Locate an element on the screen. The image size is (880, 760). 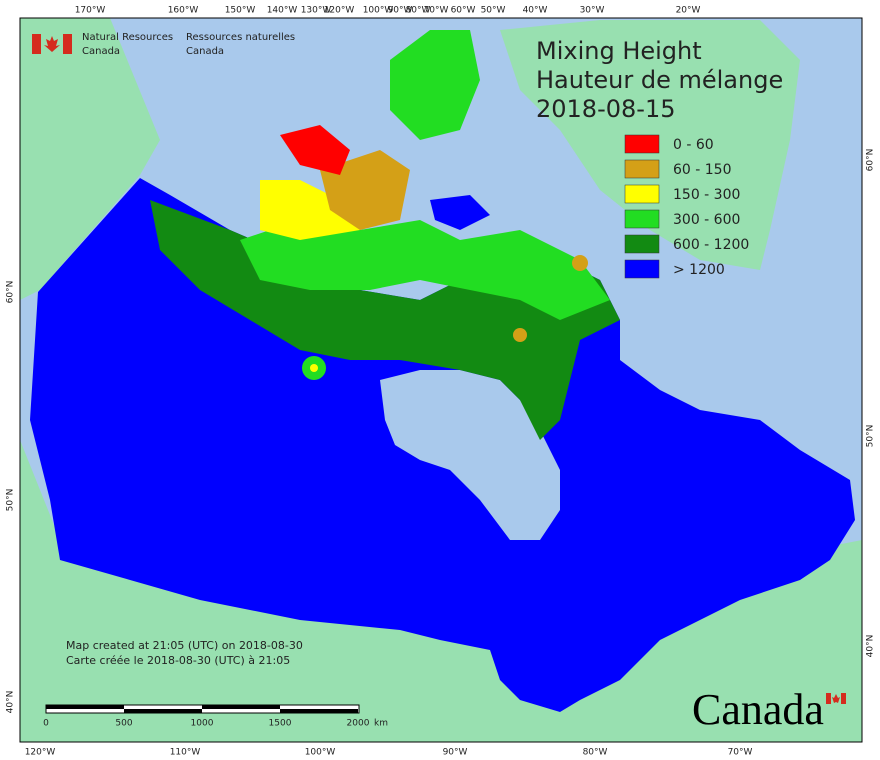
header-text: Ressources naturelles is located at coordinates (240, 37).